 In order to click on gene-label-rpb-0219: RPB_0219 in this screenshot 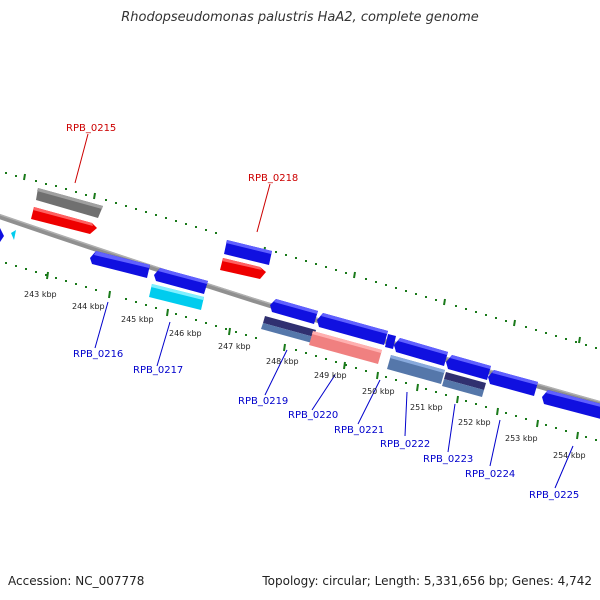, I will do `click(263, 401)`.